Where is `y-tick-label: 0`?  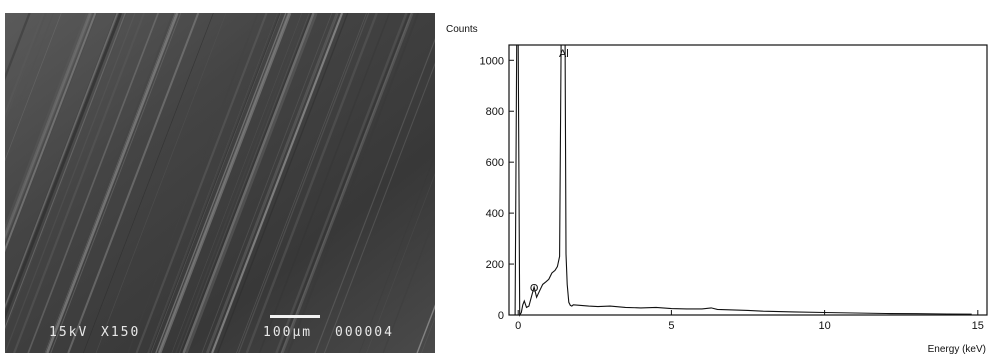
y-tick-label: 0 is located at coordinates (501, 316).